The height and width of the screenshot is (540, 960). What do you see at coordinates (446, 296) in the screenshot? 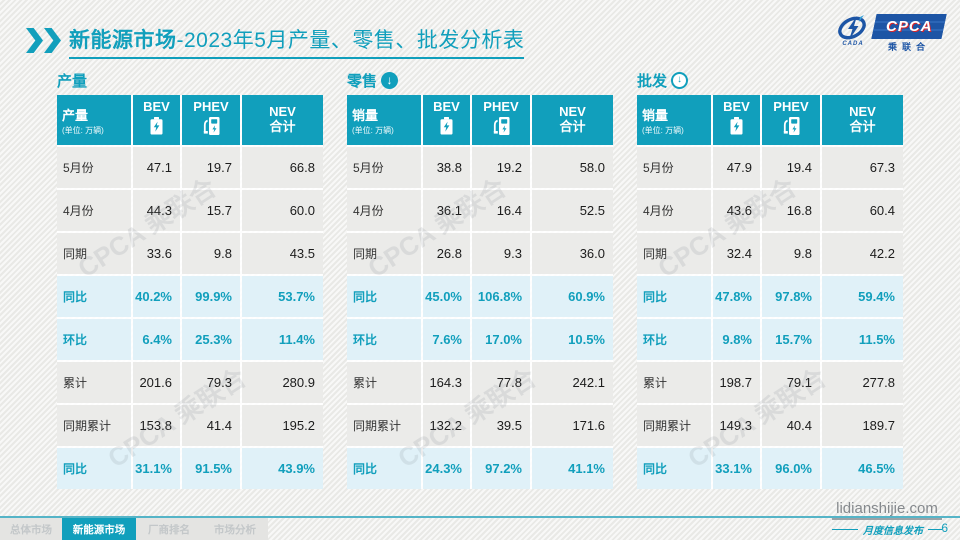
I see `cell-value: 45.0%` at bounding box center [446, 296].